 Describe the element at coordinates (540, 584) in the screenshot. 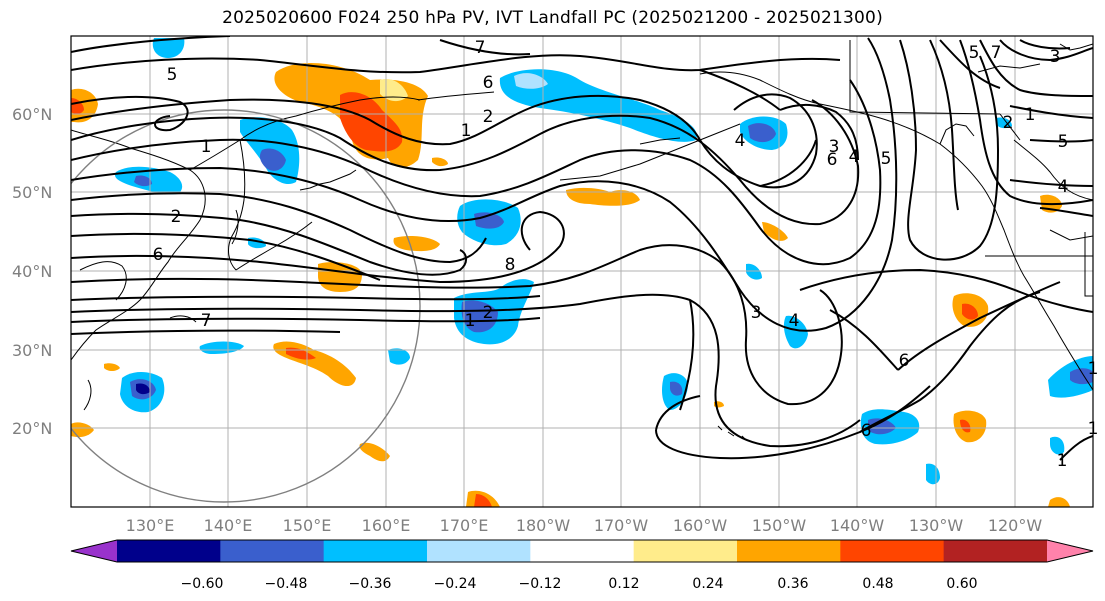

I see `colorbar-label-neg012: −0.12` at that location.